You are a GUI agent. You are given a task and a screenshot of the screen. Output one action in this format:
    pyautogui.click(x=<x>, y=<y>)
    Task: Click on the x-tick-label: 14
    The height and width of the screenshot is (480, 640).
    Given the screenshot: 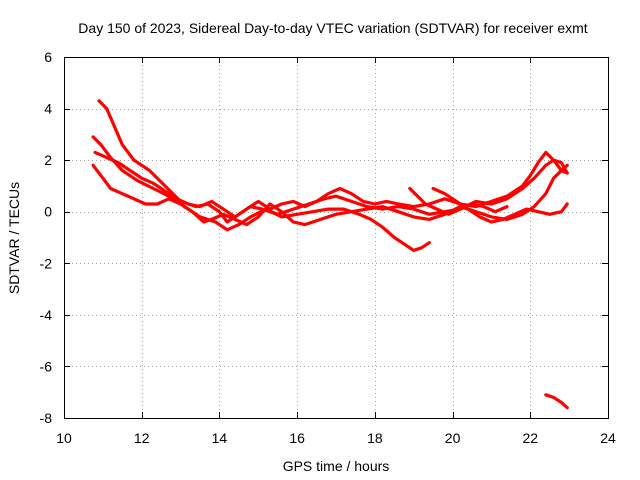 What is the action you would take?
    pyautogui.click(x=220, y=438)
    